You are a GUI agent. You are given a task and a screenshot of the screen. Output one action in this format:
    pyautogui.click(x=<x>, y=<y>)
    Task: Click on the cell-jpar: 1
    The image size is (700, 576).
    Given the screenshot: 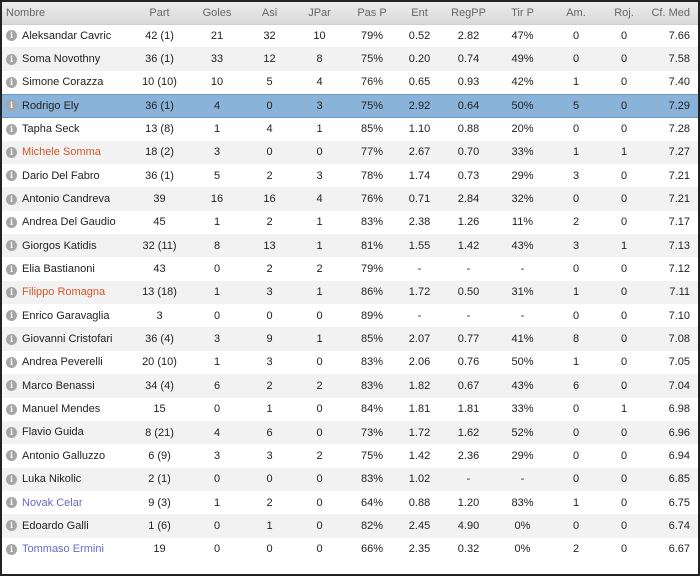 What is the action you would take?
    pyautogui.click(x=319, y=292)
    